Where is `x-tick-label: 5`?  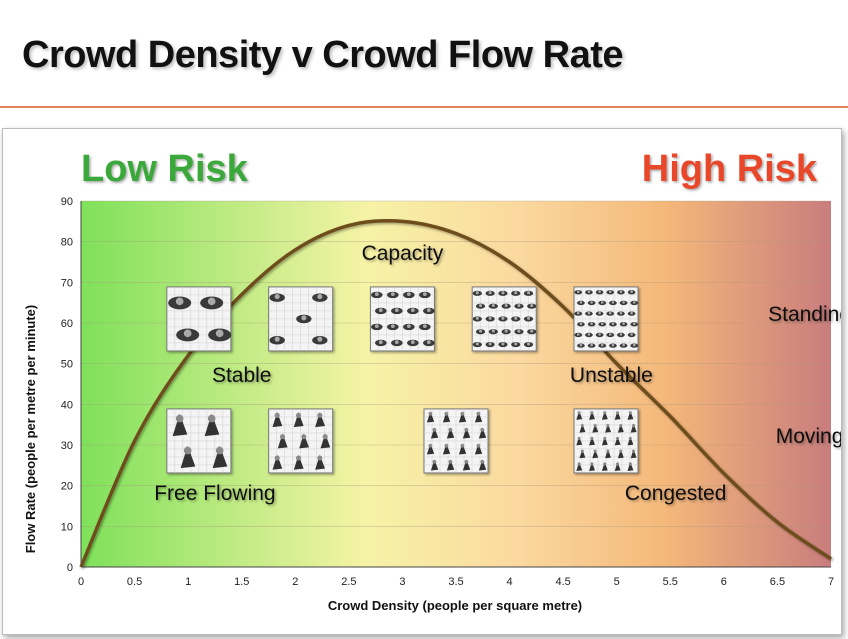 x-tick-label: 5 is located at coordinates (617, 582).